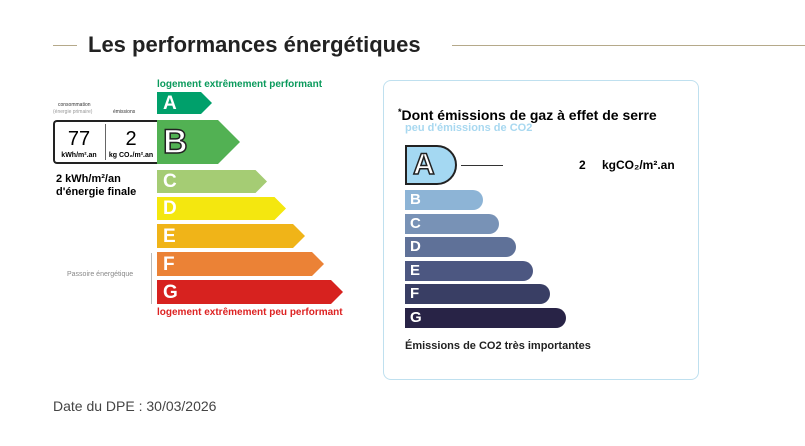 The width and height of the screenshot is (805, 446). What do you see at coordinates (170, 292) in the screenshot?
I see `class-letter: G` at bounding box center [170, 292].